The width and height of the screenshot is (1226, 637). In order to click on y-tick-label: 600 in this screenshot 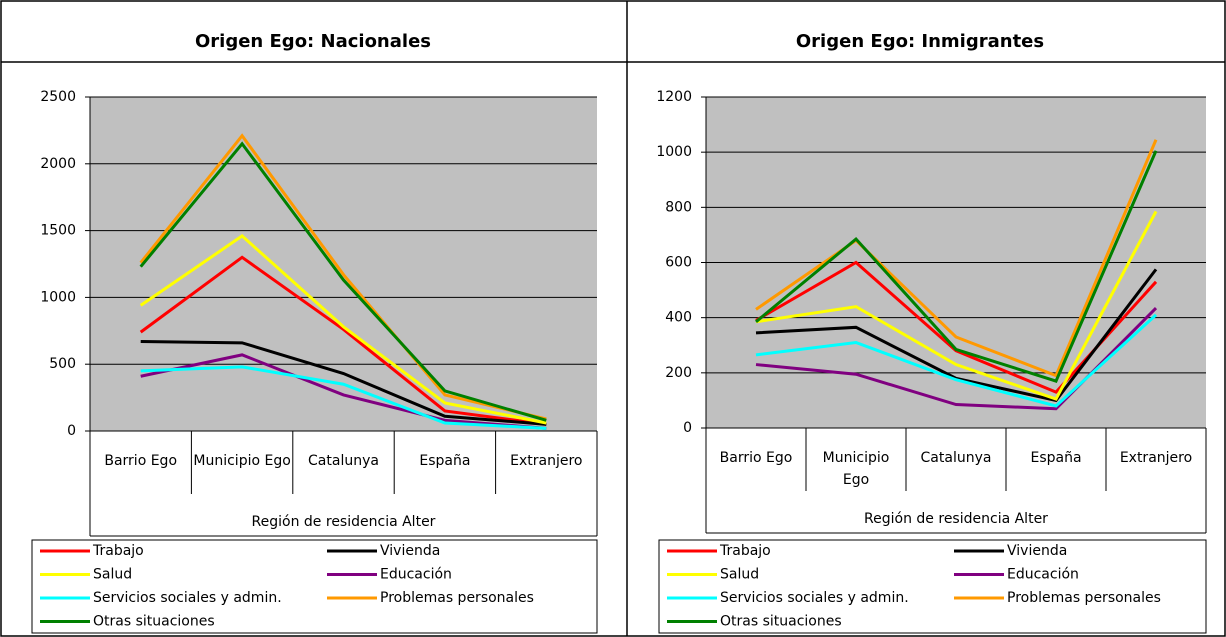, I will do `click(678, 263)`.